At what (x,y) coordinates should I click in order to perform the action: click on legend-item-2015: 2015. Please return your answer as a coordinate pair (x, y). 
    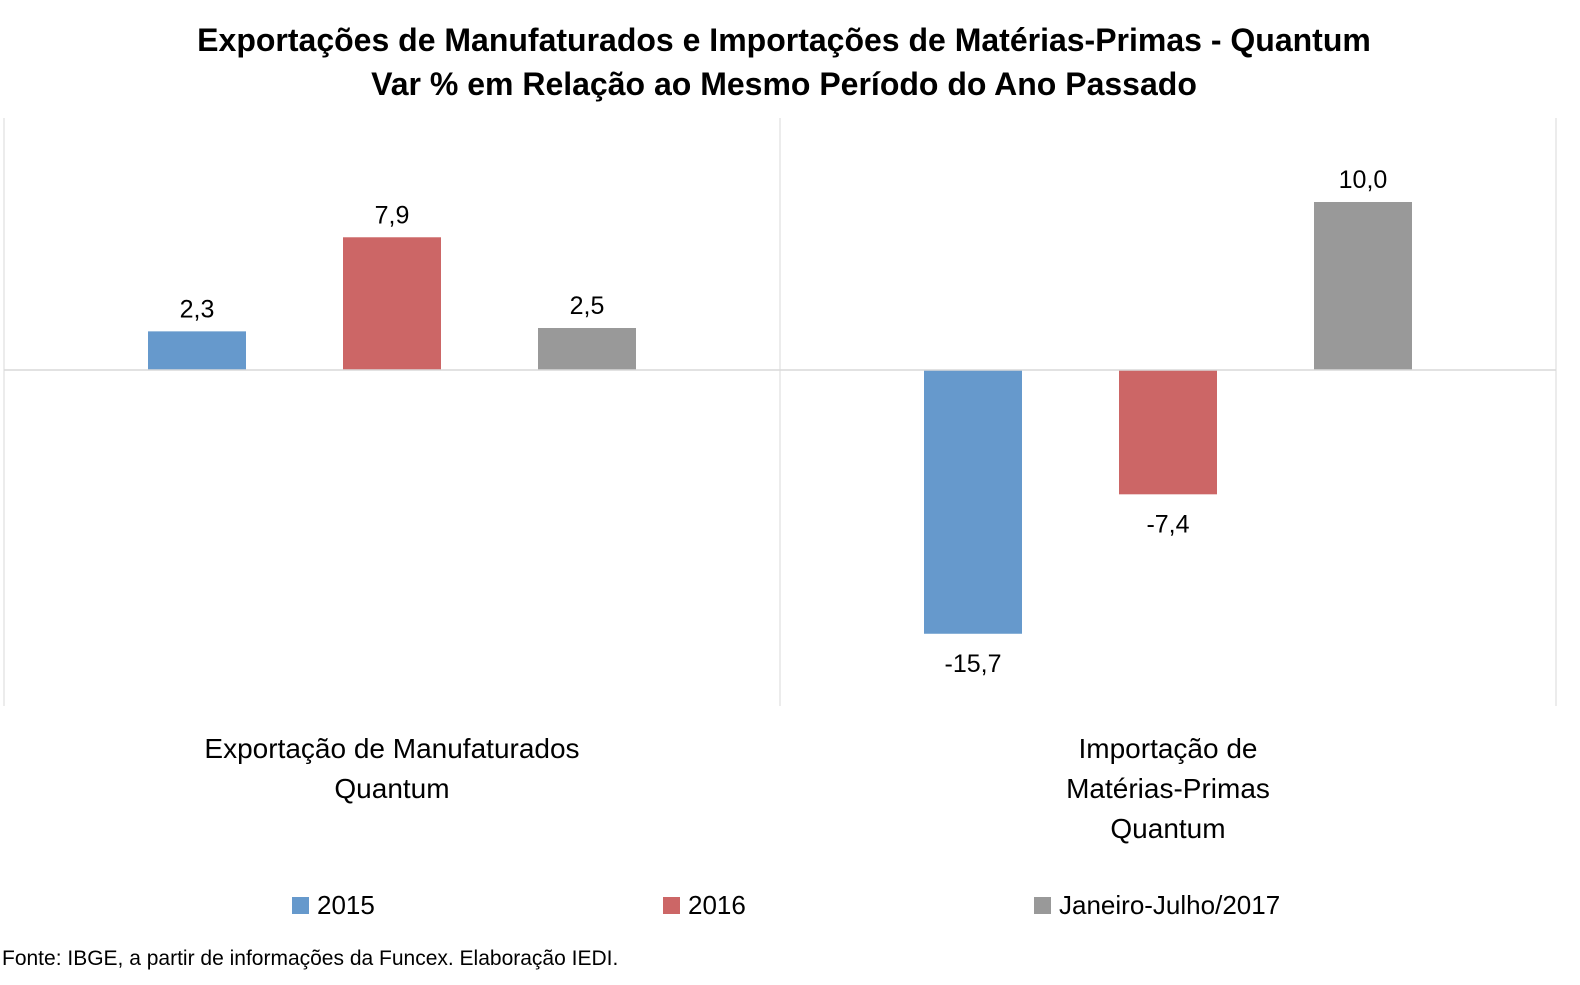
    Looking at the image, I should click on (333, 905).